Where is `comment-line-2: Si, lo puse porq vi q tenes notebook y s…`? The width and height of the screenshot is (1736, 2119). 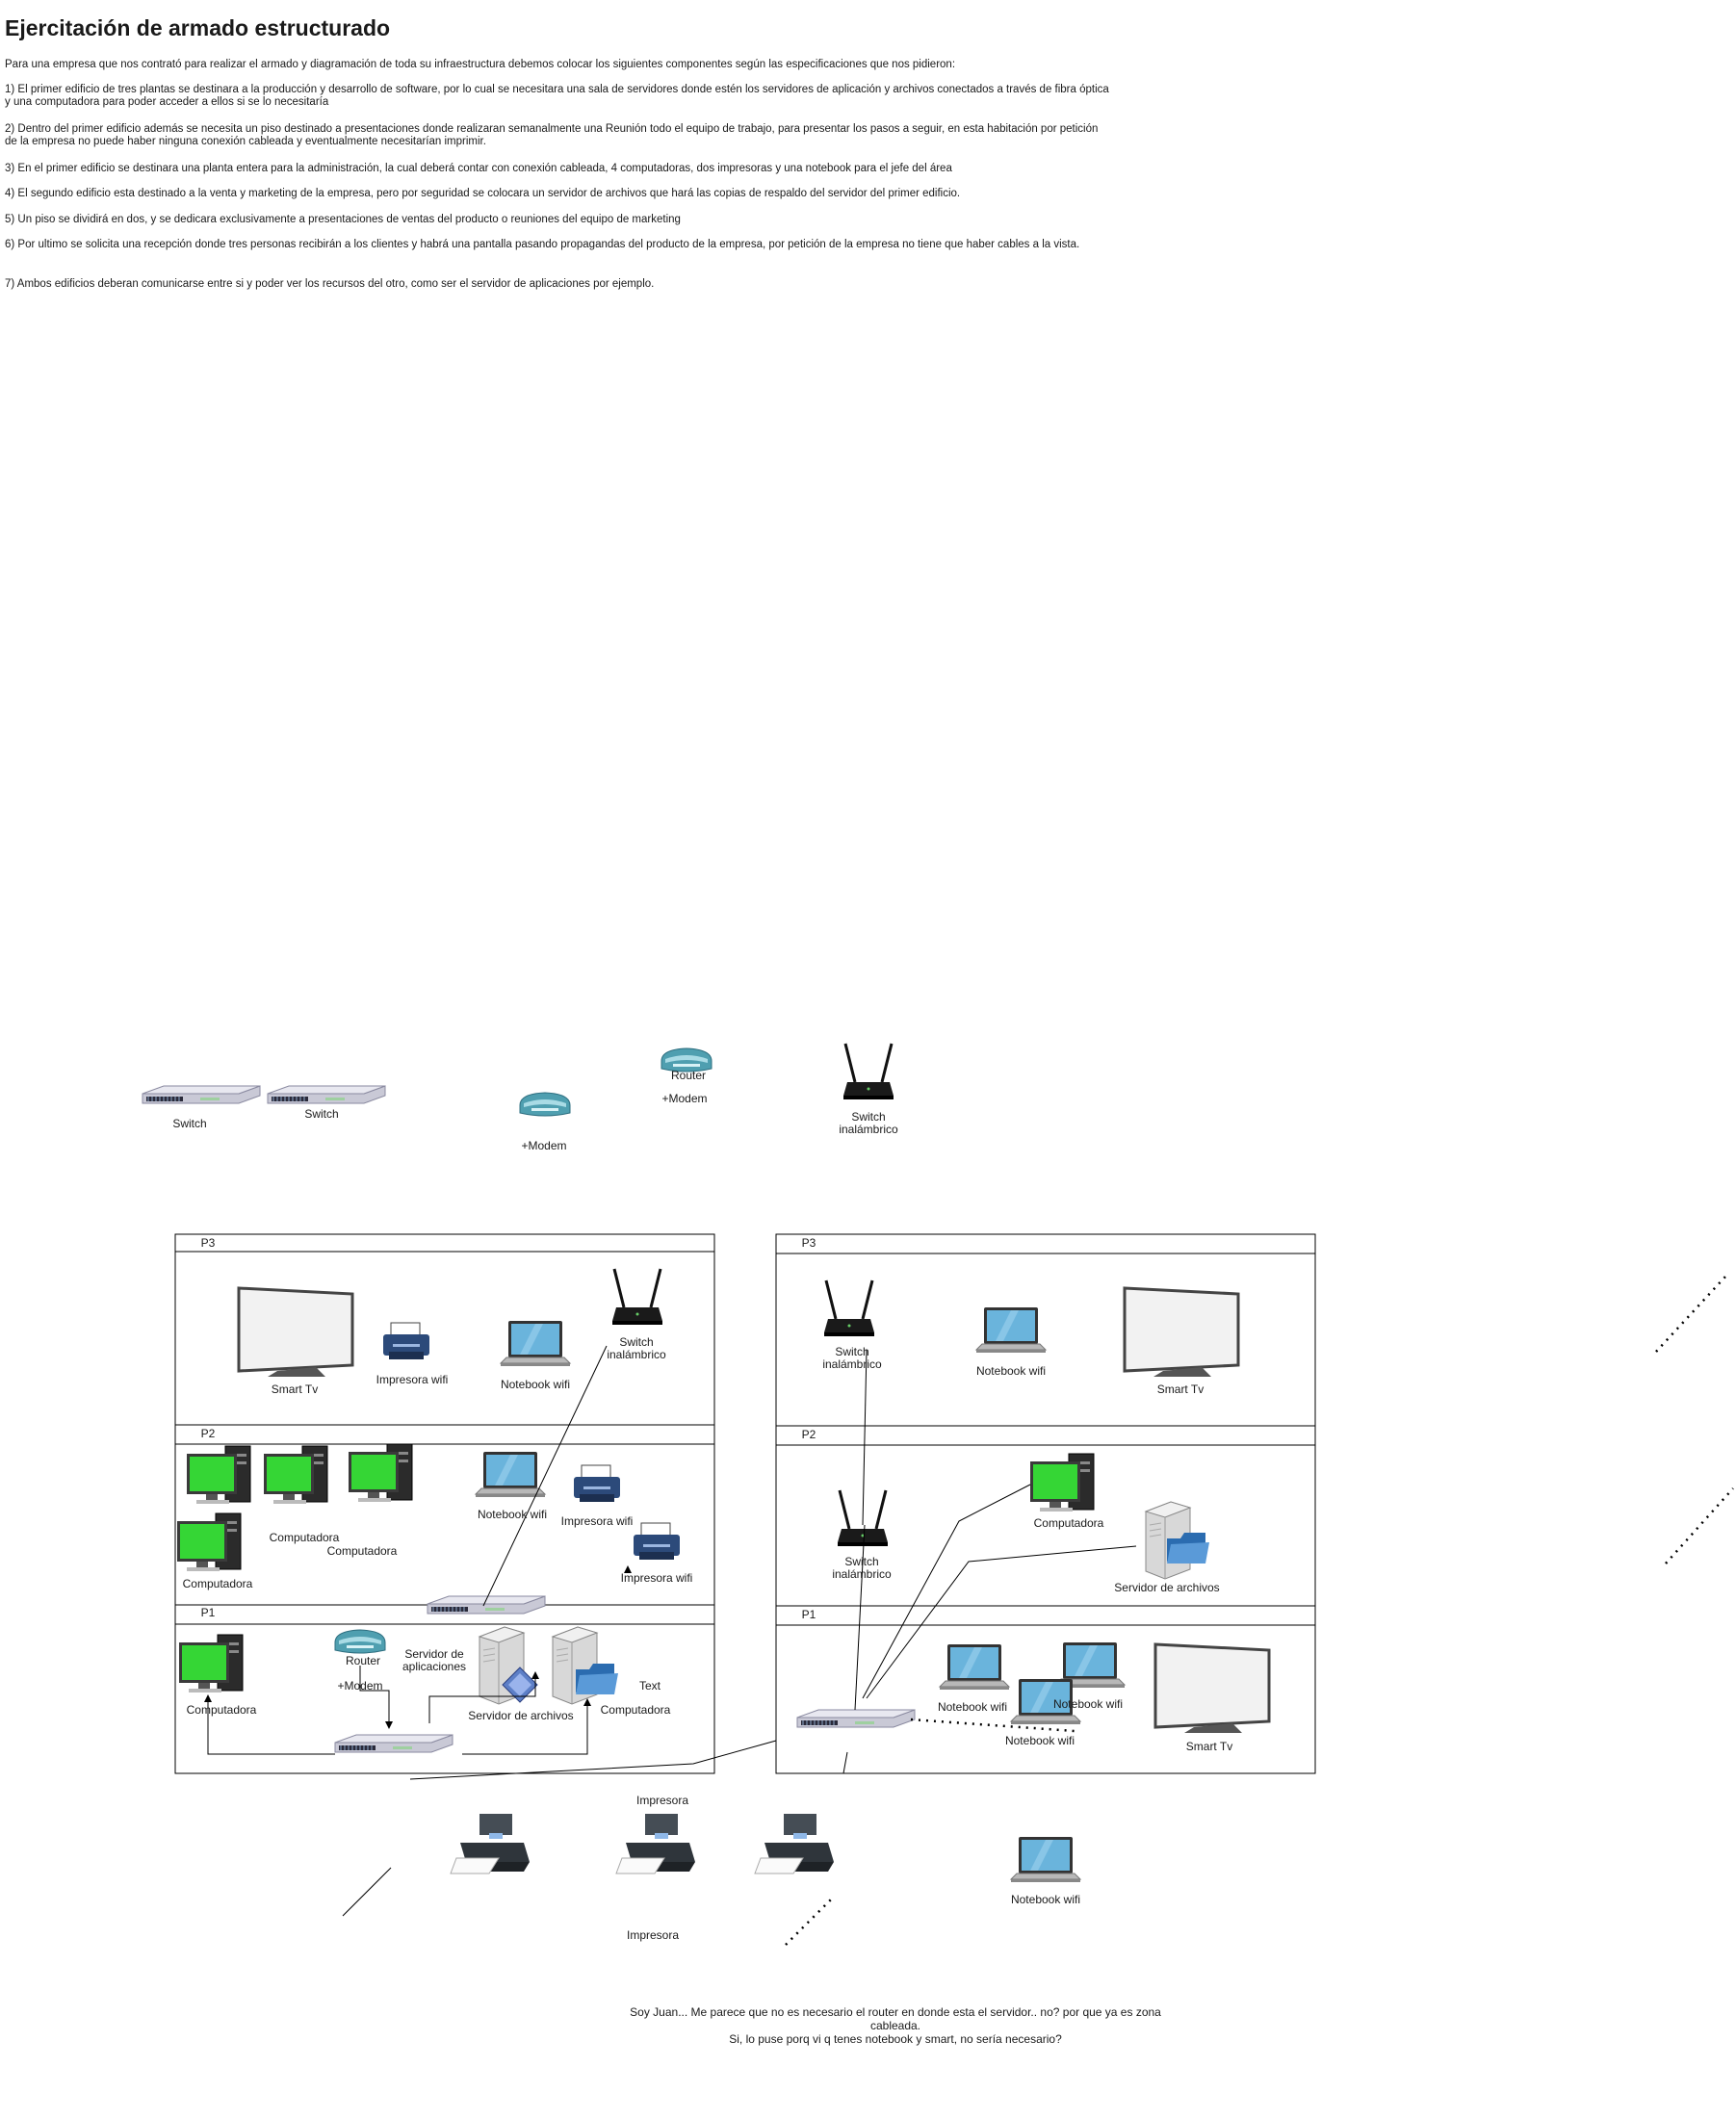
comment-line-2: Si, lo puse porq vi q tenes notebook y s… is located at coordinates (896, 2039).